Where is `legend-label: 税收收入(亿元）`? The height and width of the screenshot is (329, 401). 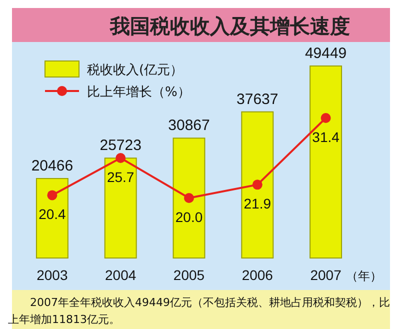 legend-label: 税收收入(亿元） is located at coordinates (135, 70).